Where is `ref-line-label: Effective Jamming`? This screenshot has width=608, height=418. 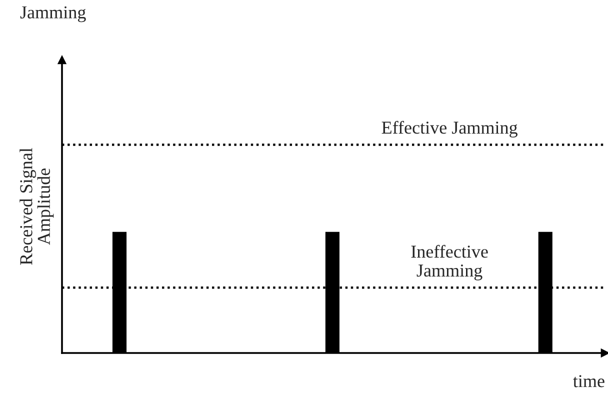 ref-line-label: Effective Jamming is located at coordinates (450, 129).